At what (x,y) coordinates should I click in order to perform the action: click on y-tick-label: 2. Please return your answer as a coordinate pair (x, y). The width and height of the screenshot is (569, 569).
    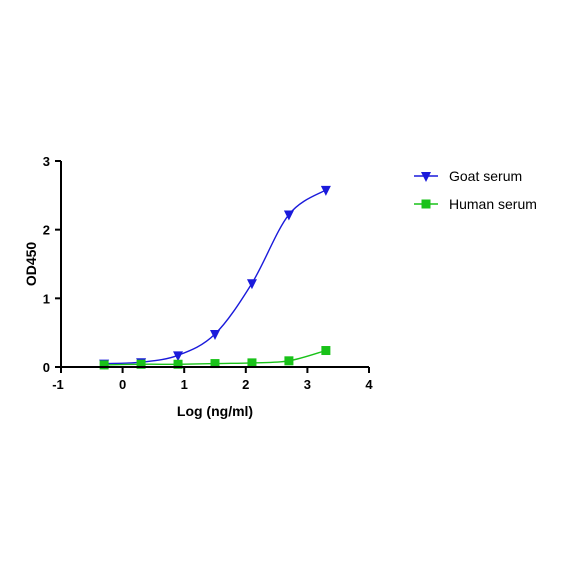
    Looking at the image, I should click on (46, 230).